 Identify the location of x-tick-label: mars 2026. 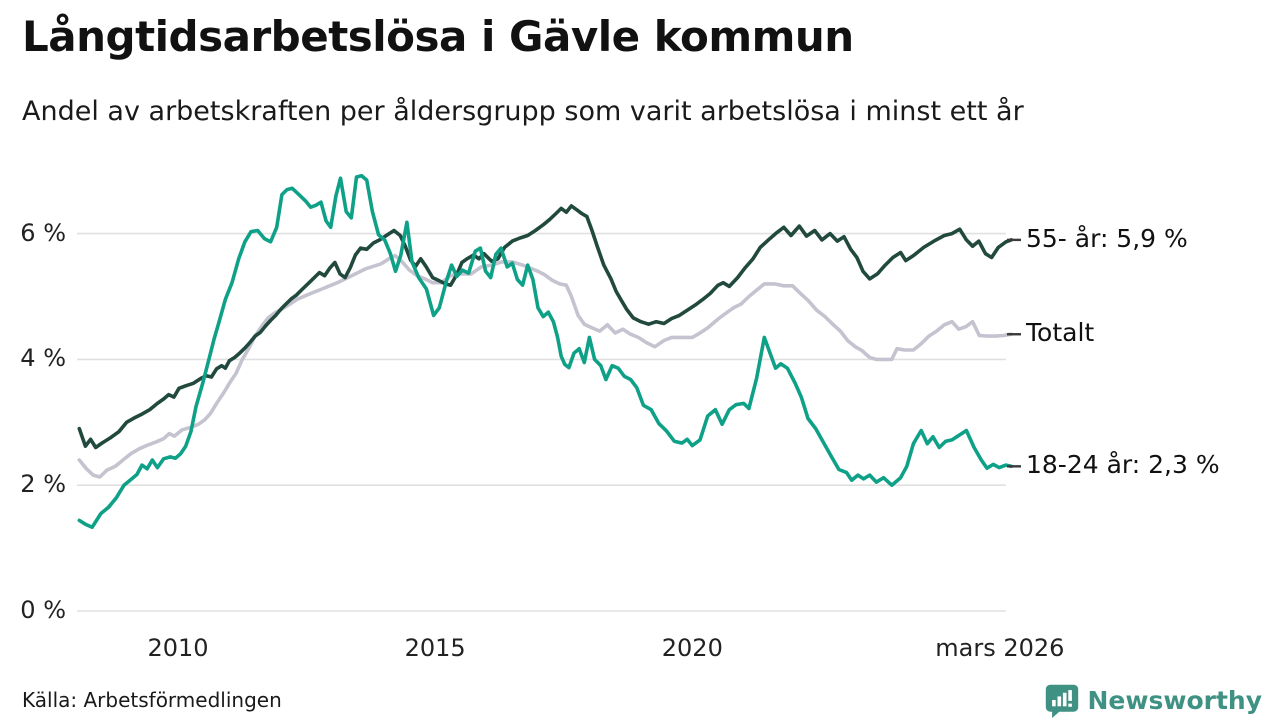
(1000, 648).